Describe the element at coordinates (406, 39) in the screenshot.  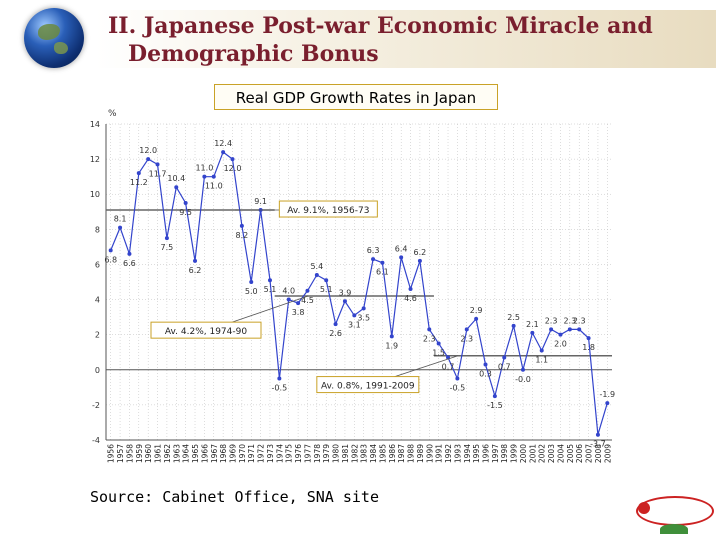
I see `title-band` at that location.